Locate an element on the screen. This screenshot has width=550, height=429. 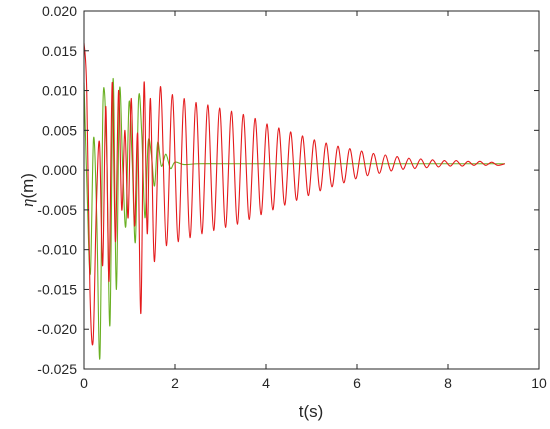
y-tick-label: 0.005 is located at coordinates (59, 130).